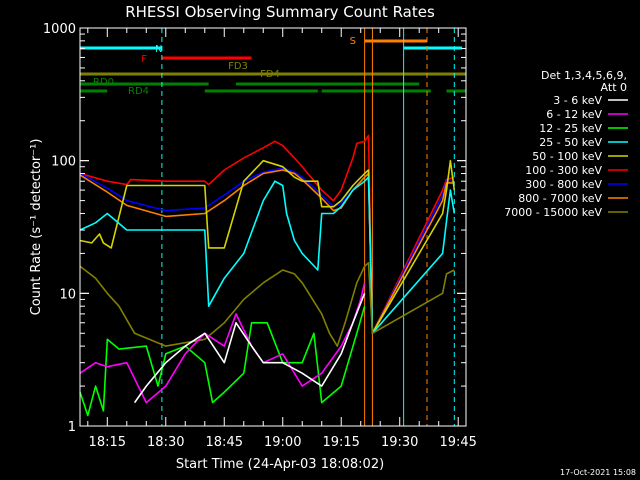 The height and width of the screenshot is (480, 640). Describe the element at coordinates (614, 87) in the screenshot. I see `legend-header-line-2: Att 0` at that location.